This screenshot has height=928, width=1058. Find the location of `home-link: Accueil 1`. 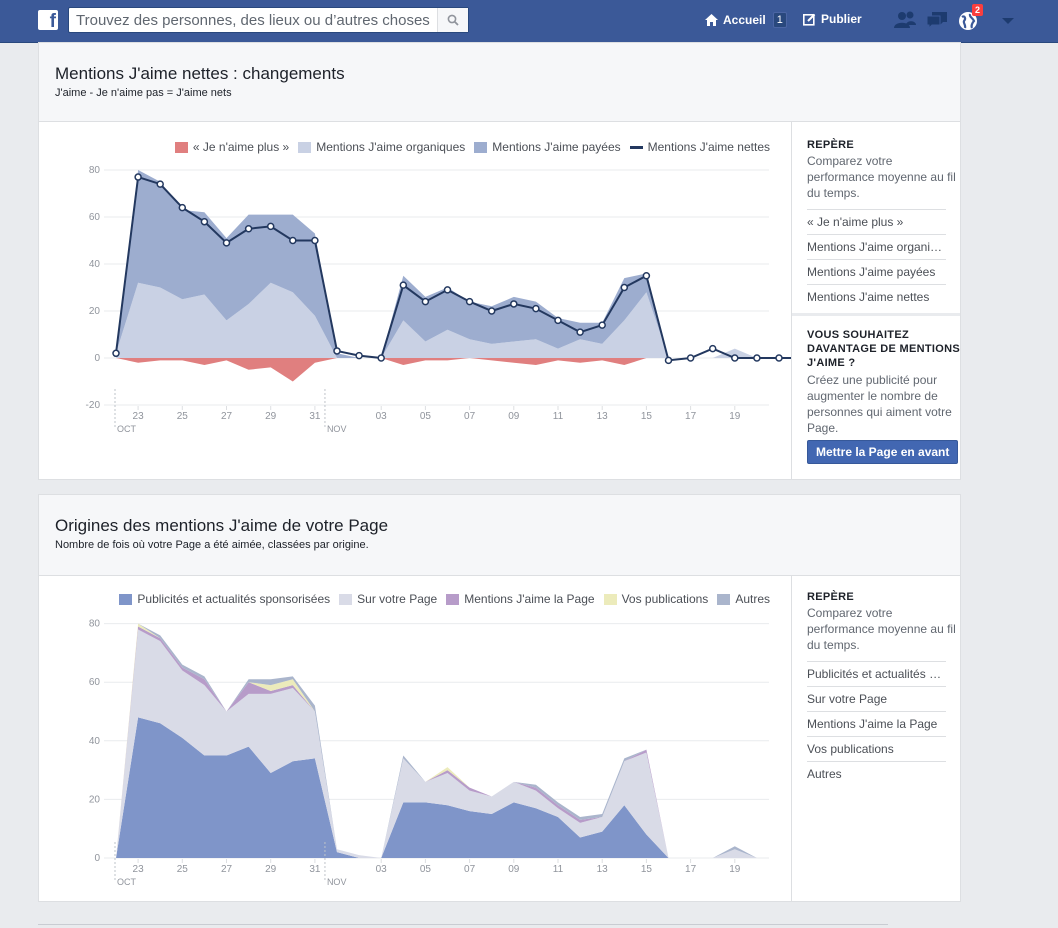

home-link: Accueil 1 is located at coordinates (746, 20).